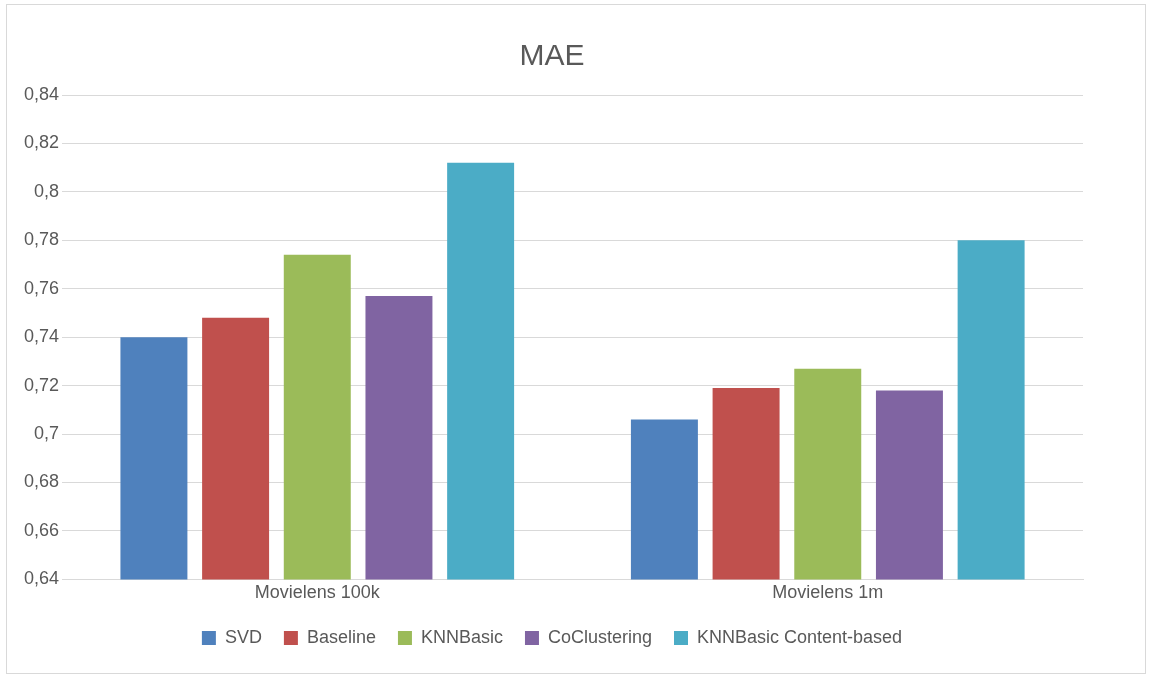 The height and width of the screenshot is (678, 1152). What do you see at coordinates (600, 636) in the screenshot?
I see `legend-label: CoClustering` at bounding box center [600, 636].